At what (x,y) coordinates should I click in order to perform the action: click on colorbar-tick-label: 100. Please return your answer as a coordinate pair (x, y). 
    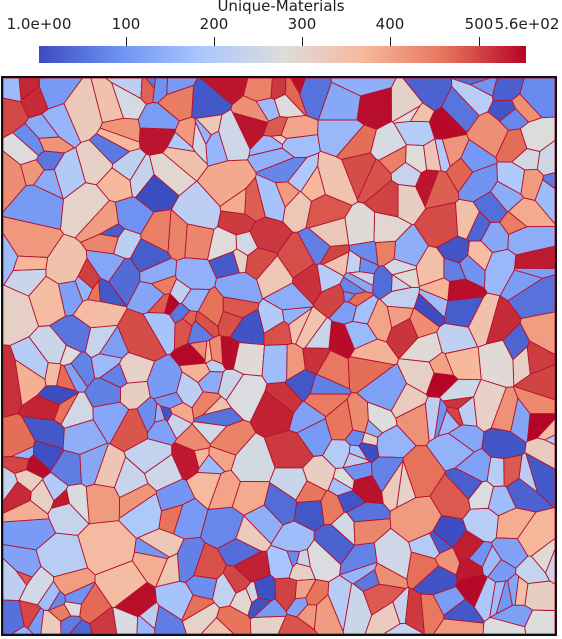
    Looking at the image, I should click on (126, 24).